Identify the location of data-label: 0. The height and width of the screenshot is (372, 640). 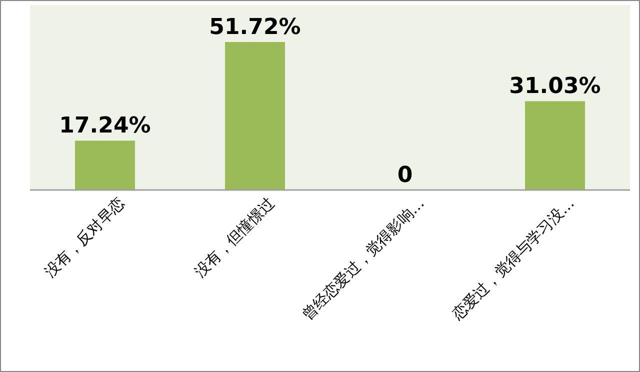
(405, 175).